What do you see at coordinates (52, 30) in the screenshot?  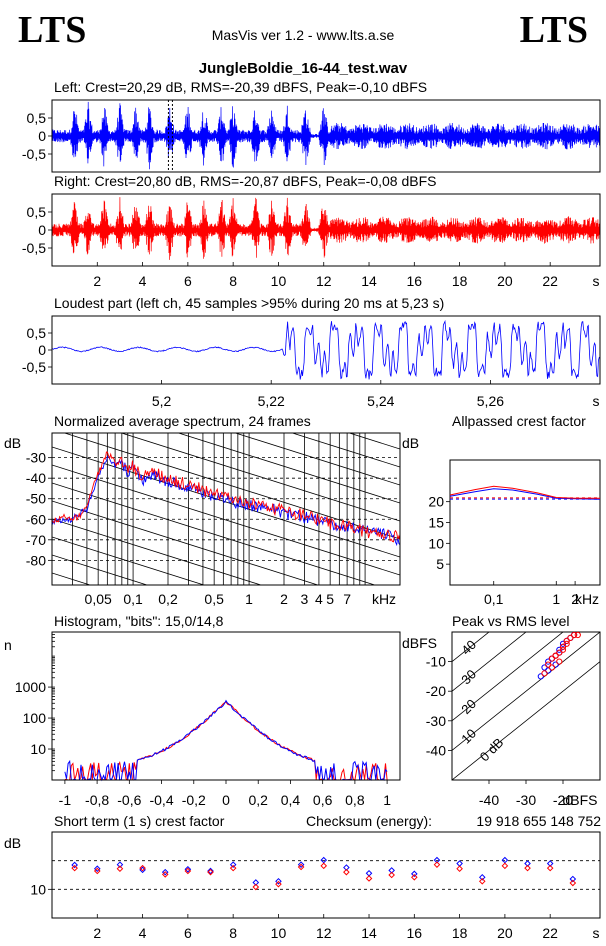 I see `lts-logo-left: LTS` at bounding box center [52, 30].